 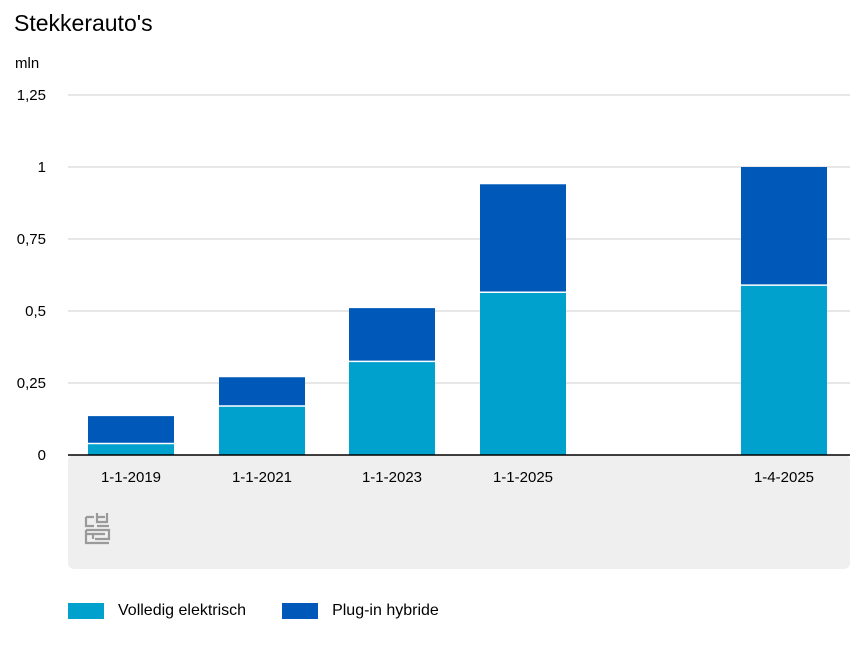 I want to click on legend-label-volledig-elektrisch: Volledig elektrisch, so click(x=182, y=610).